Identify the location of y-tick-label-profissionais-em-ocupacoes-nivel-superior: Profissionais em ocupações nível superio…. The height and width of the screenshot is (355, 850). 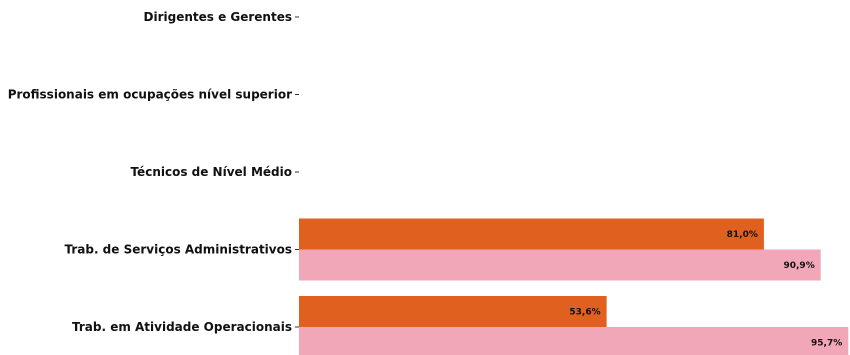
(150, 95).